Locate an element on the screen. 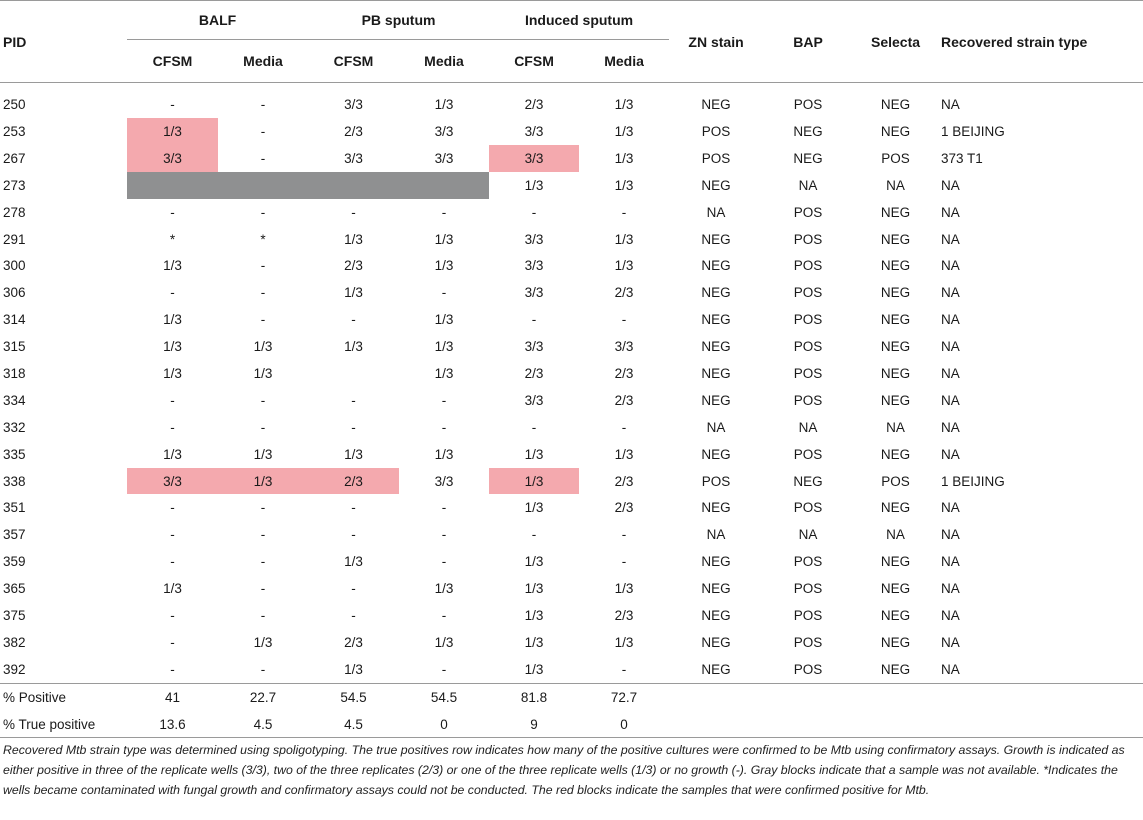 Image resolution: width=1143 pixels, height=820 pixels. pid-cell: 267 is located at coordinates (14, 158).